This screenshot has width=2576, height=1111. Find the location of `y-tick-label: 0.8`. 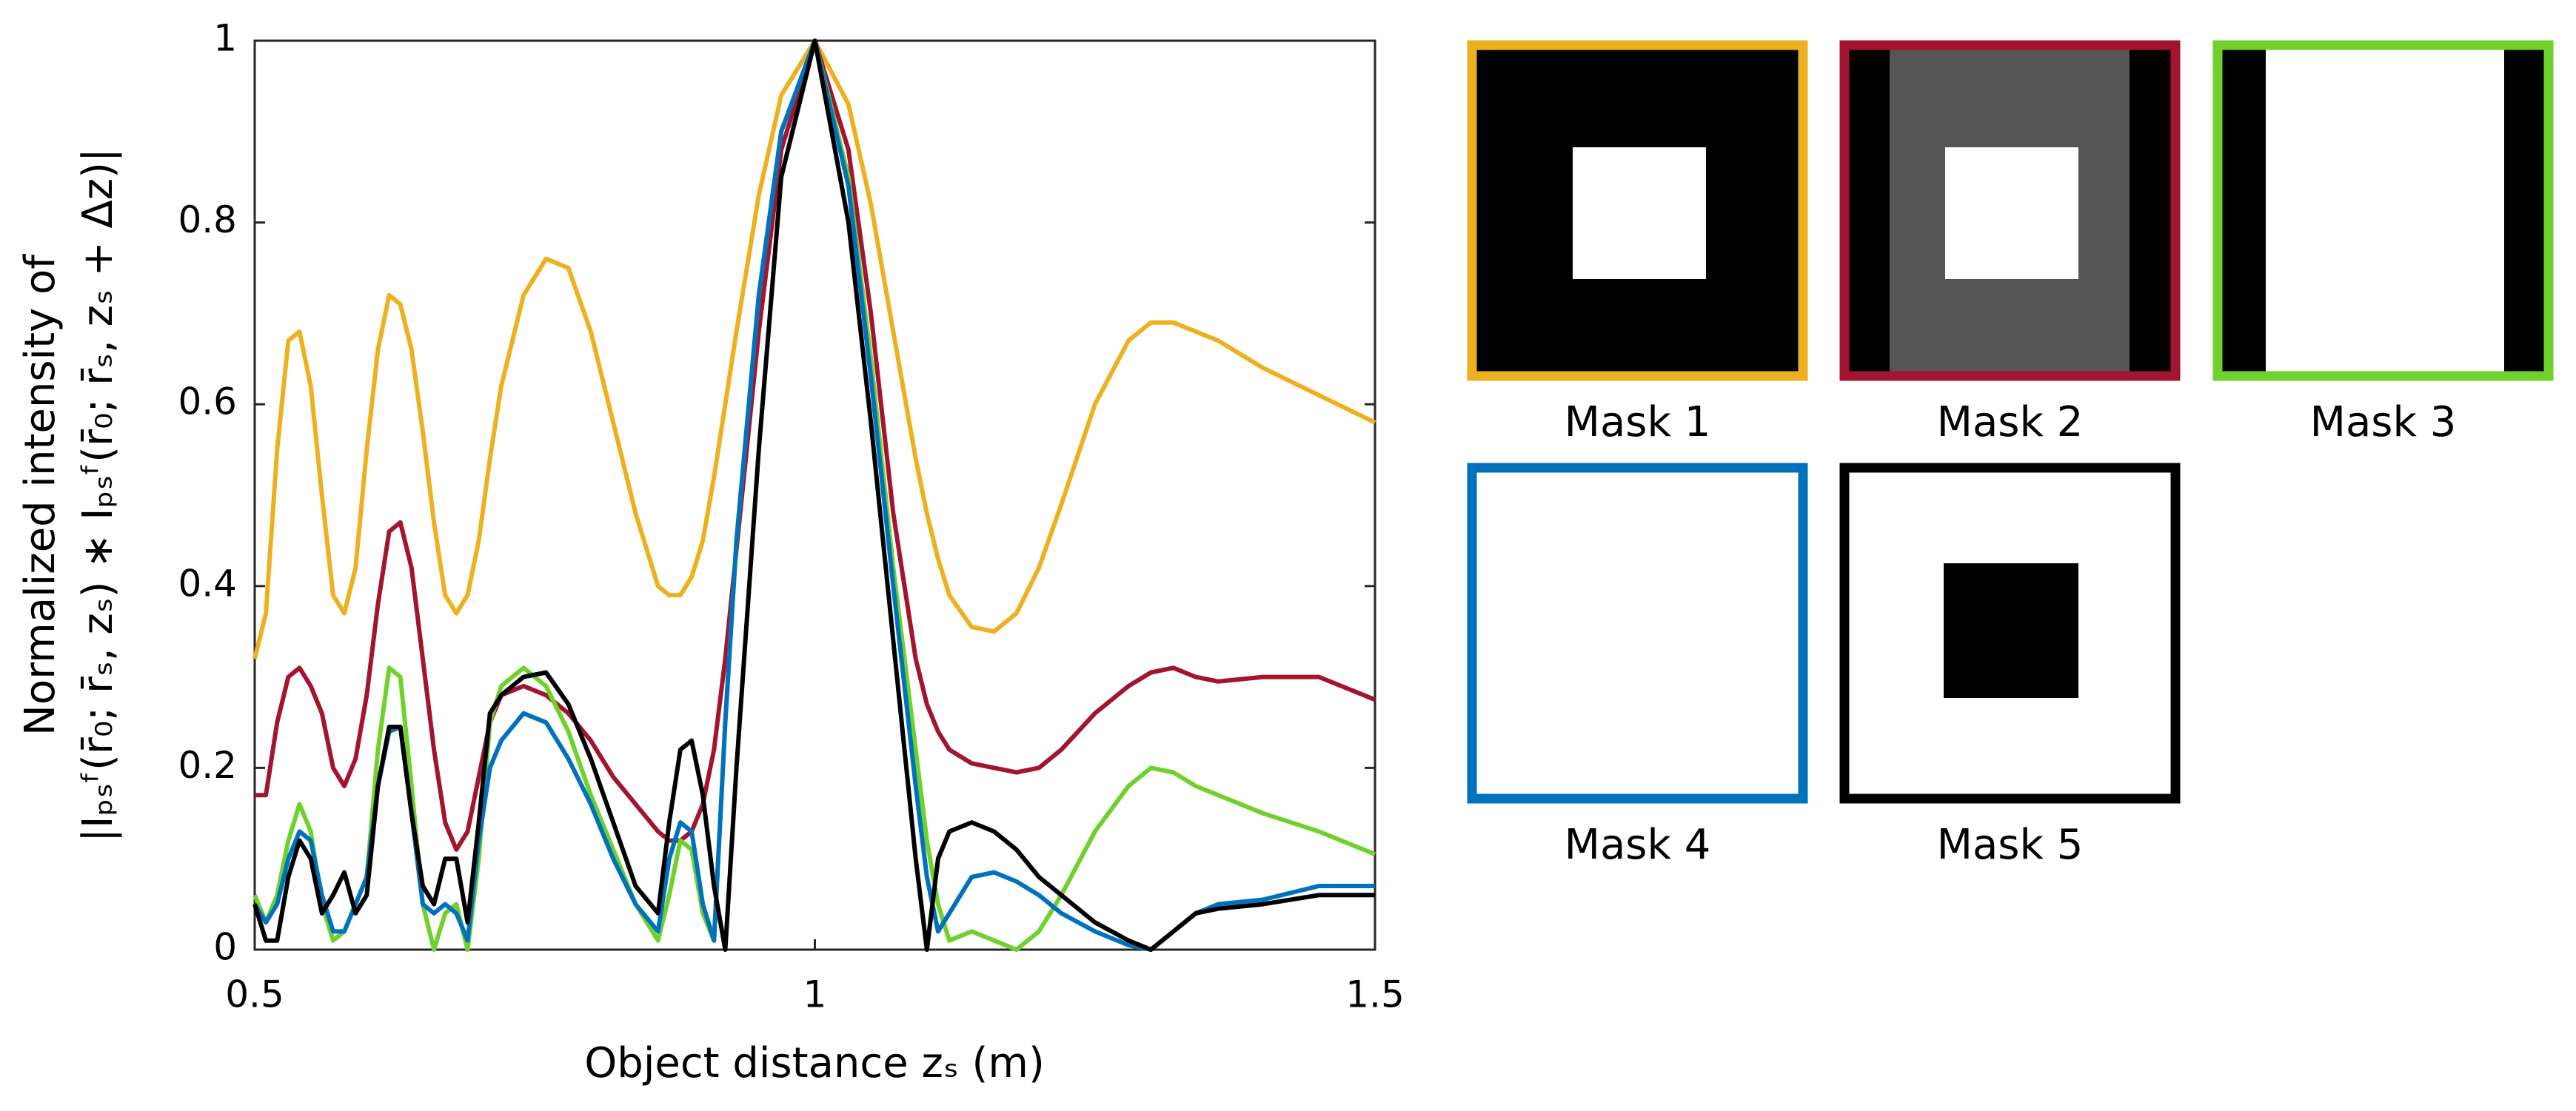

y-tick-label: 0.8 is located at coordinates (207, 219).